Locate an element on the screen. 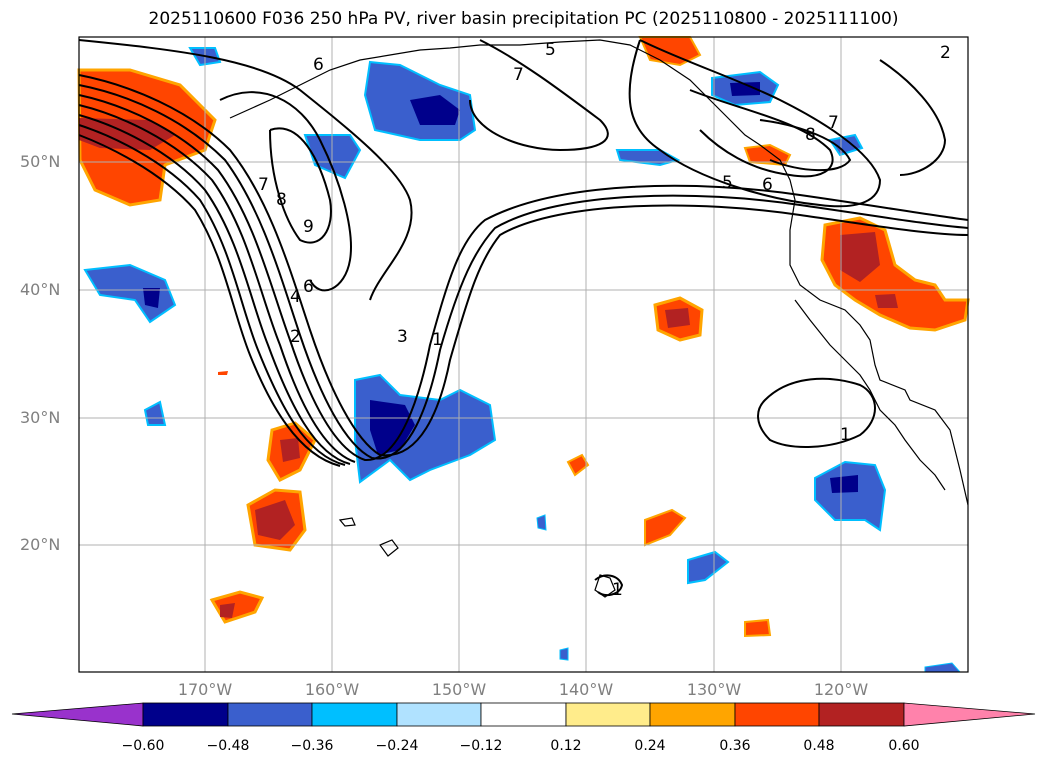 The width and height of the screenshot is (1047, 765). colorbar-tick: −0.60 is located at coordinates (143, 746).